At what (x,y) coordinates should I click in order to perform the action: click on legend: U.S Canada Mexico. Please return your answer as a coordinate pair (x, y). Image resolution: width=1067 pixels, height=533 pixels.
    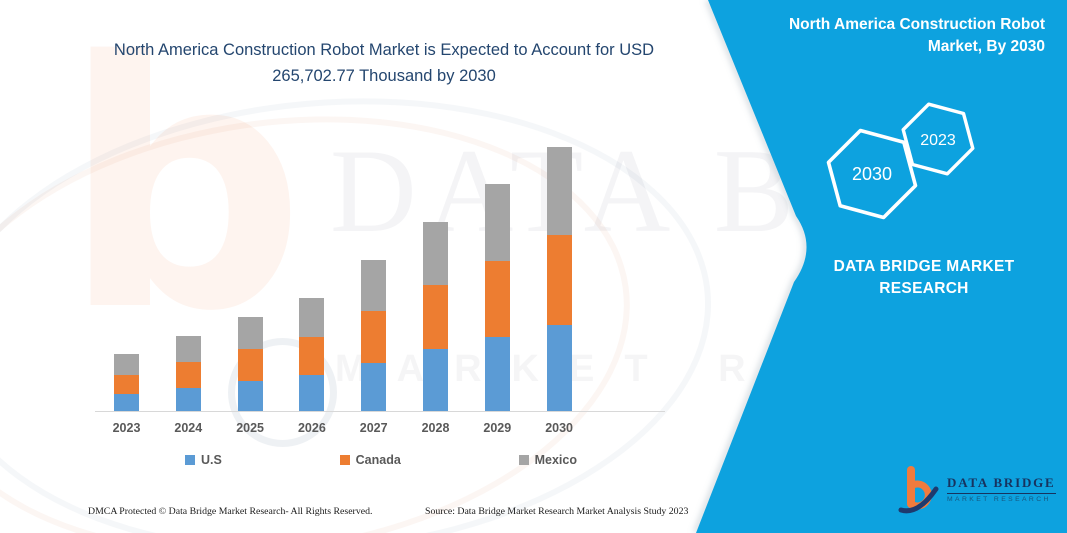
    Looking at the image, I should click on (381, 460).